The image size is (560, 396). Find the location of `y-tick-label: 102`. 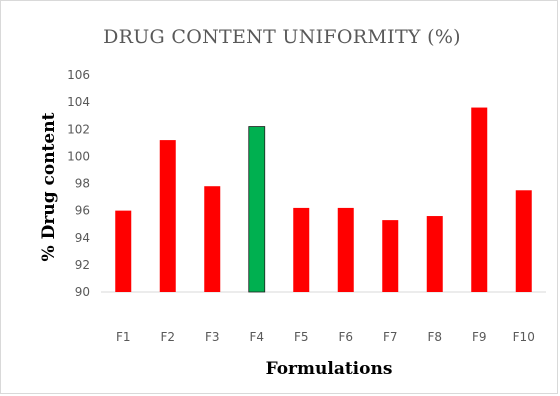

y-tick-label: 102 is located at coordinates (78, 129).